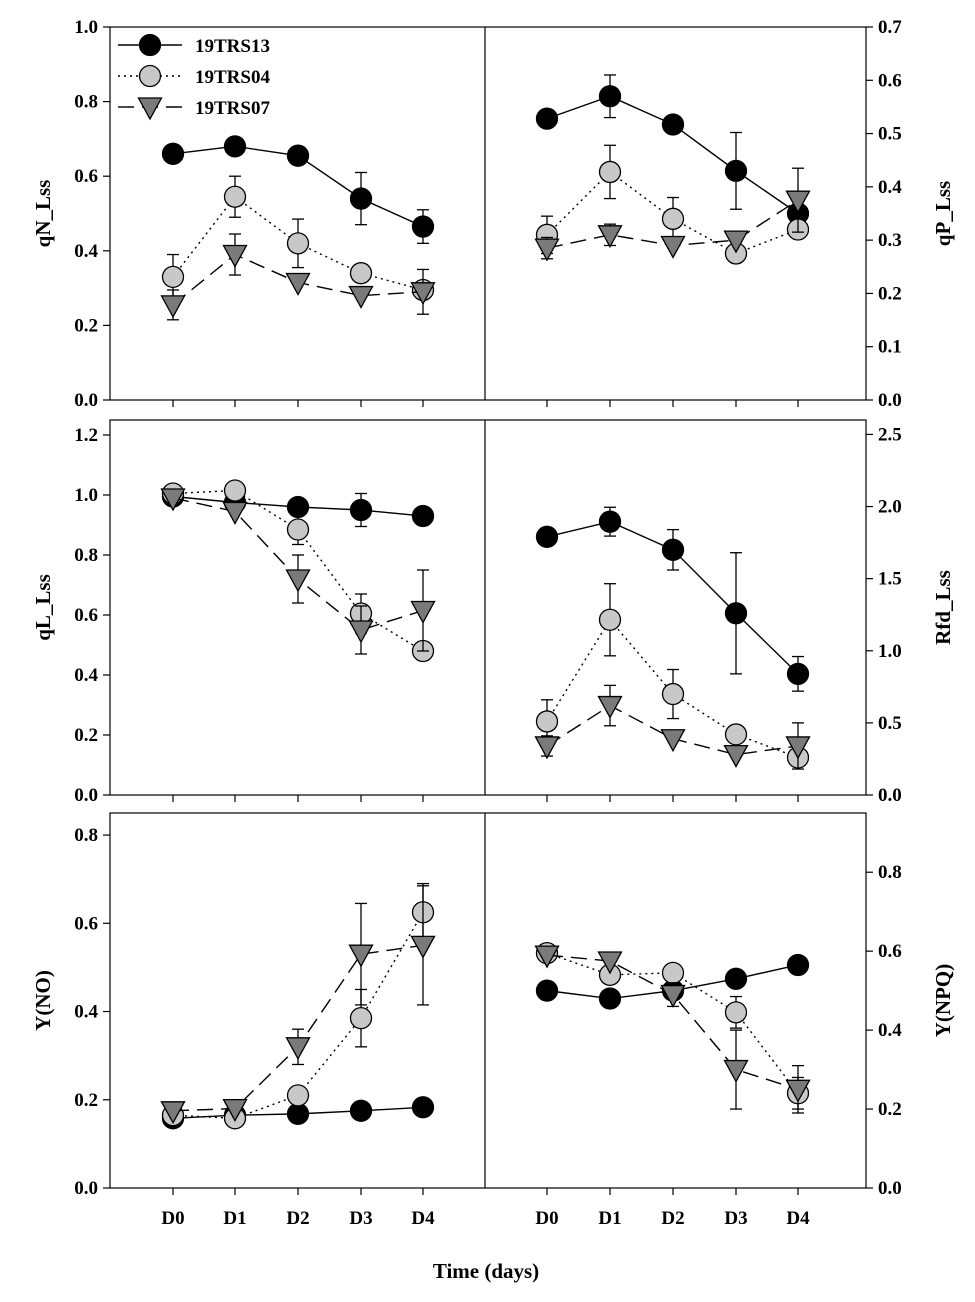 The image size is (975, 1302). Describe the element at coordinates (43, 1000) in the screenshot. I see `y-axis-label: Y(NO)` at that location.